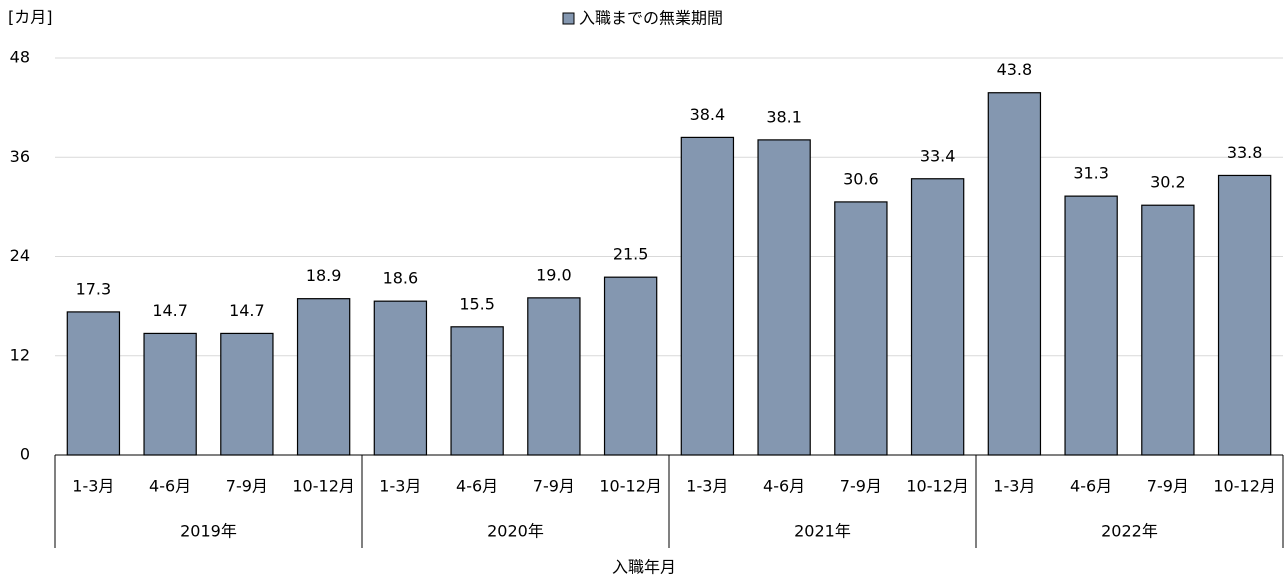 This screenshot has height=580, width=1288. I want to click on group-label: 2021年, so click(822, 531).